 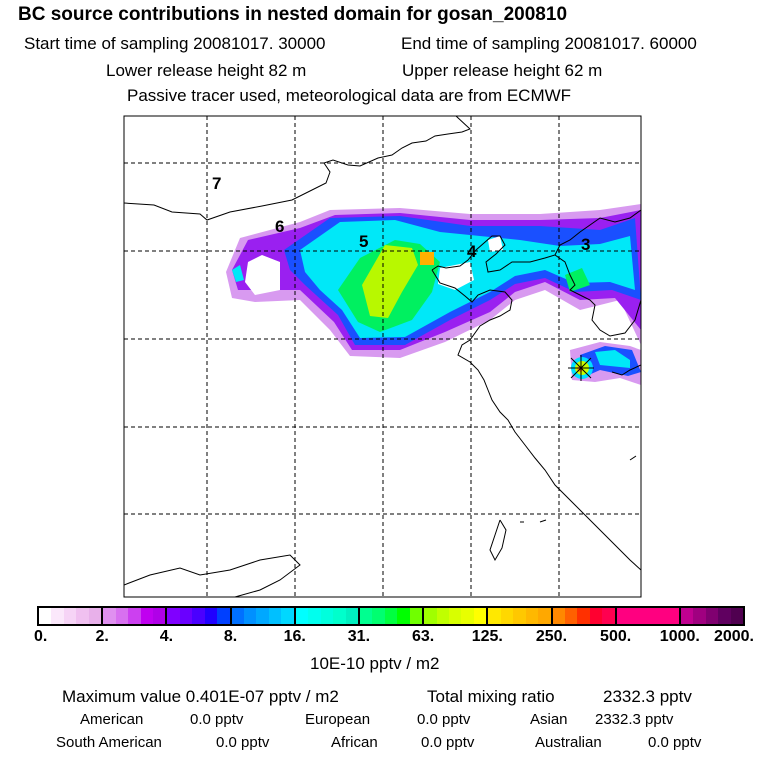 What do you see at coordinates (634, 719) in the screenshot?
I see `asian-value: 2332.3 pptv` at bounding box center [634, 719].